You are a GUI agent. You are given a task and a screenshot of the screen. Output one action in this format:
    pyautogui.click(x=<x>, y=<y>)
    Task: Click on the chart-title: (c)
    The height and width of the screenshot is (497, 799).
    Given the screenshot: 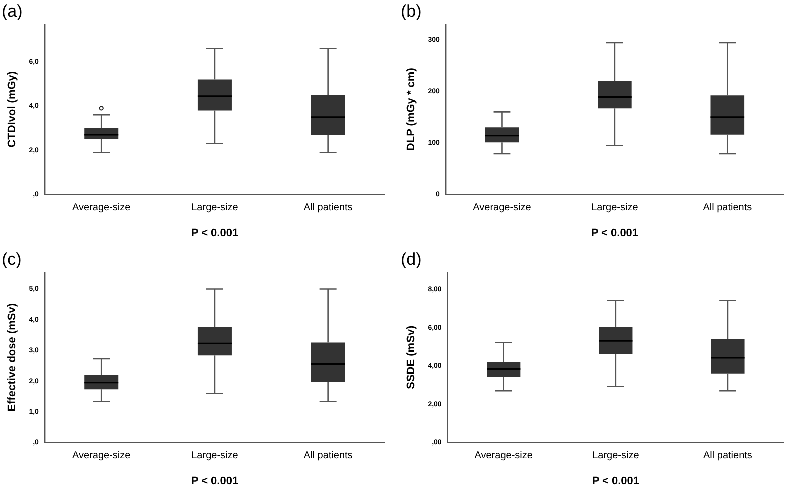 What is the action you would take?
    pyautogui.click(x=12, y=259)
    